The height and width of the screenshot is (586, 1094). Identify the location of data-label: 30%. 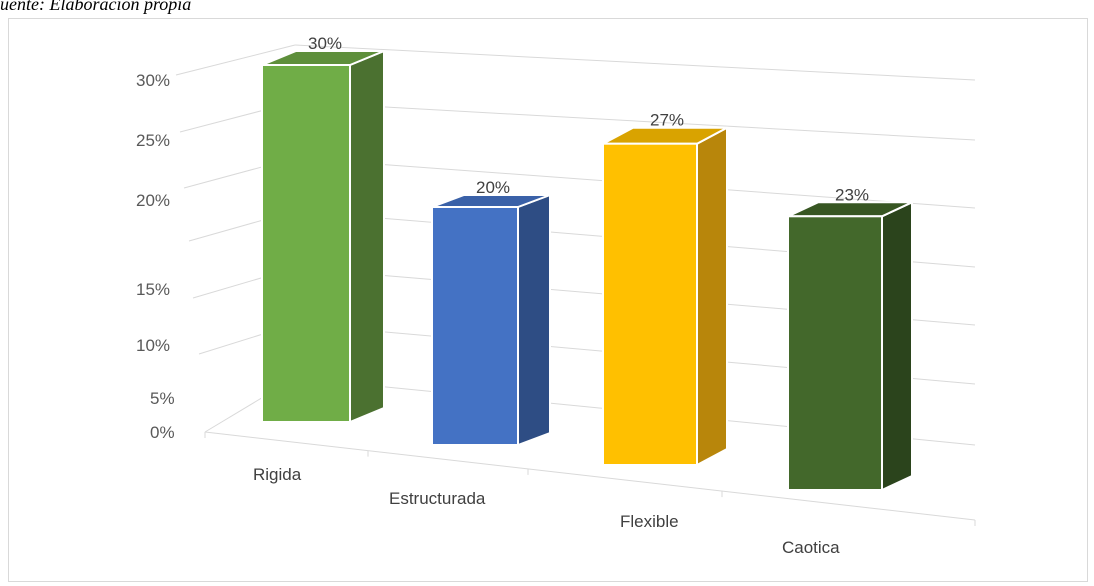
(325, 43).